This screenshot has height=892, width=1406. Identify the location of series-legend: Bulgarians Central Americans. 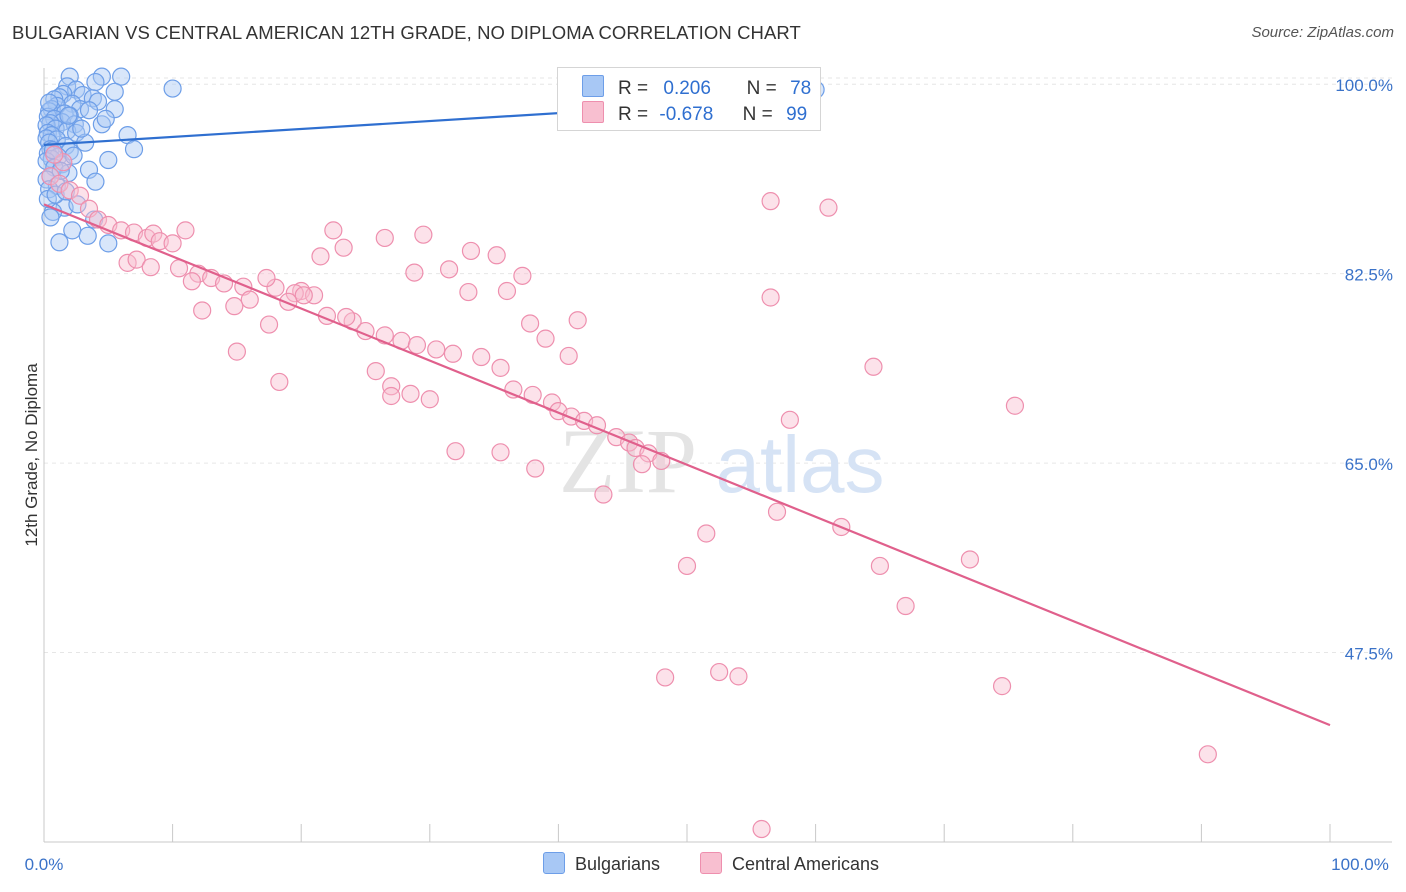
(703, 864).